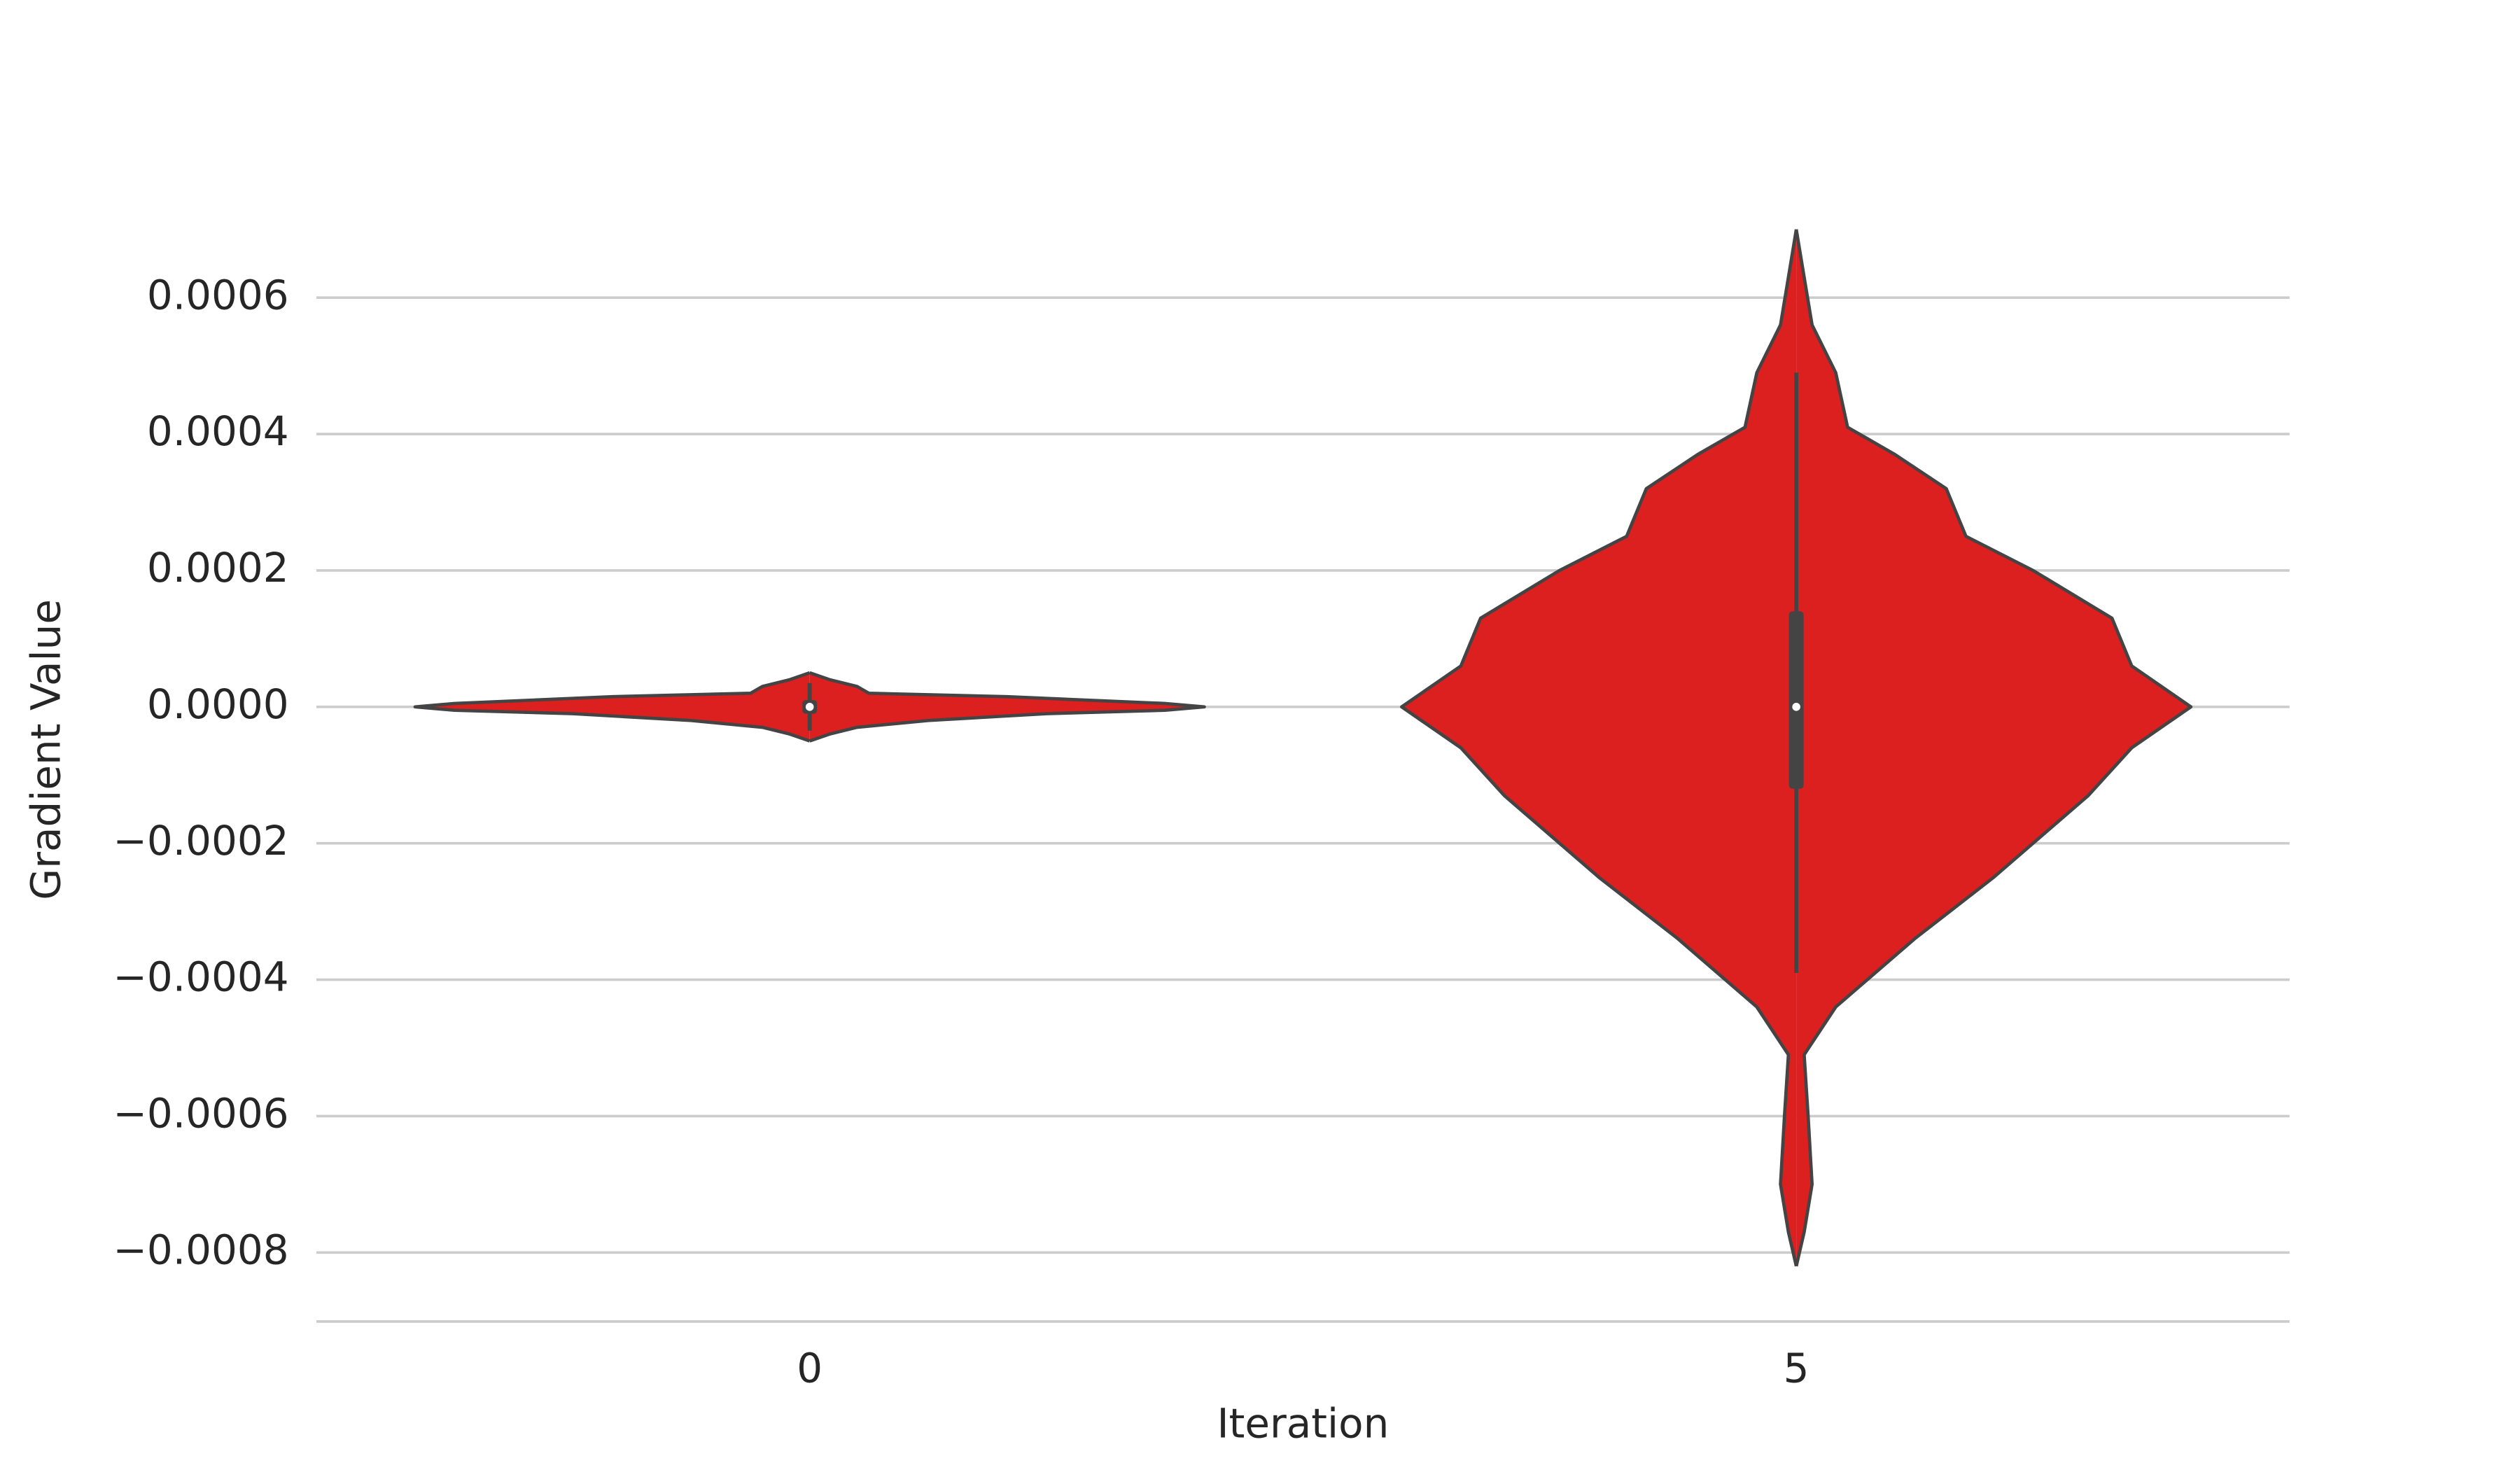  What do you see at coordinates (200, 840) in the screenshot?
I see `y-tick-label: −0.0002` at bounding box center [200, 840].